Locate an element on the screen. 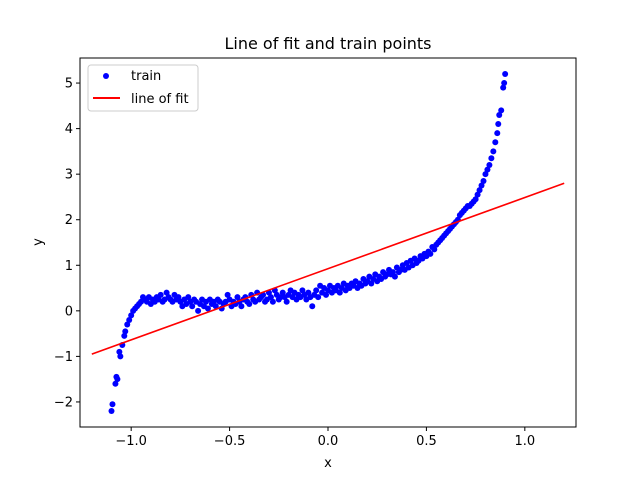 This screenshot has width=640, height=480. legend-box is located at coordinates (143, 88).